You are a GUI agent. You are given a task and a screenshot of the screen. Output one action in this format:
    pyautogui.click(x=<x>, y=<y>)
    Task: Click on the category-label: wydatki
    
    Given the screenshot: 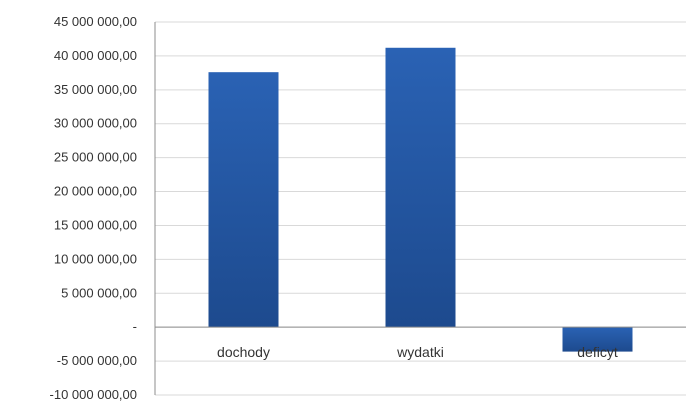 What is the action you would take?
    pyautogui.click(x=420, y=352)
    